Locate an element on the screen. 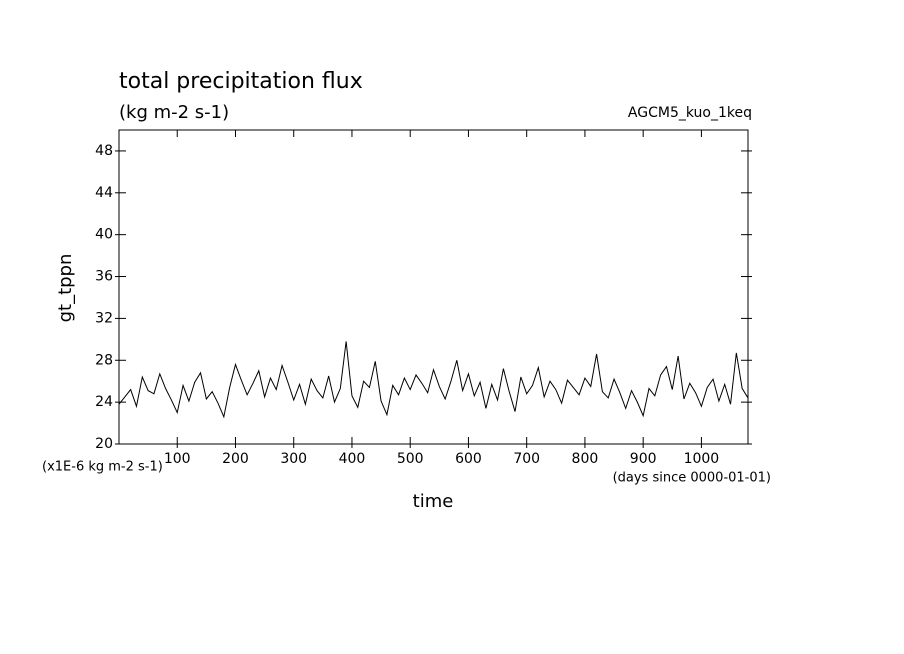 Image resolution: width=904 pixels, height=654 pixels. y-tick-label: 44 is located at coordinates (104, 193).